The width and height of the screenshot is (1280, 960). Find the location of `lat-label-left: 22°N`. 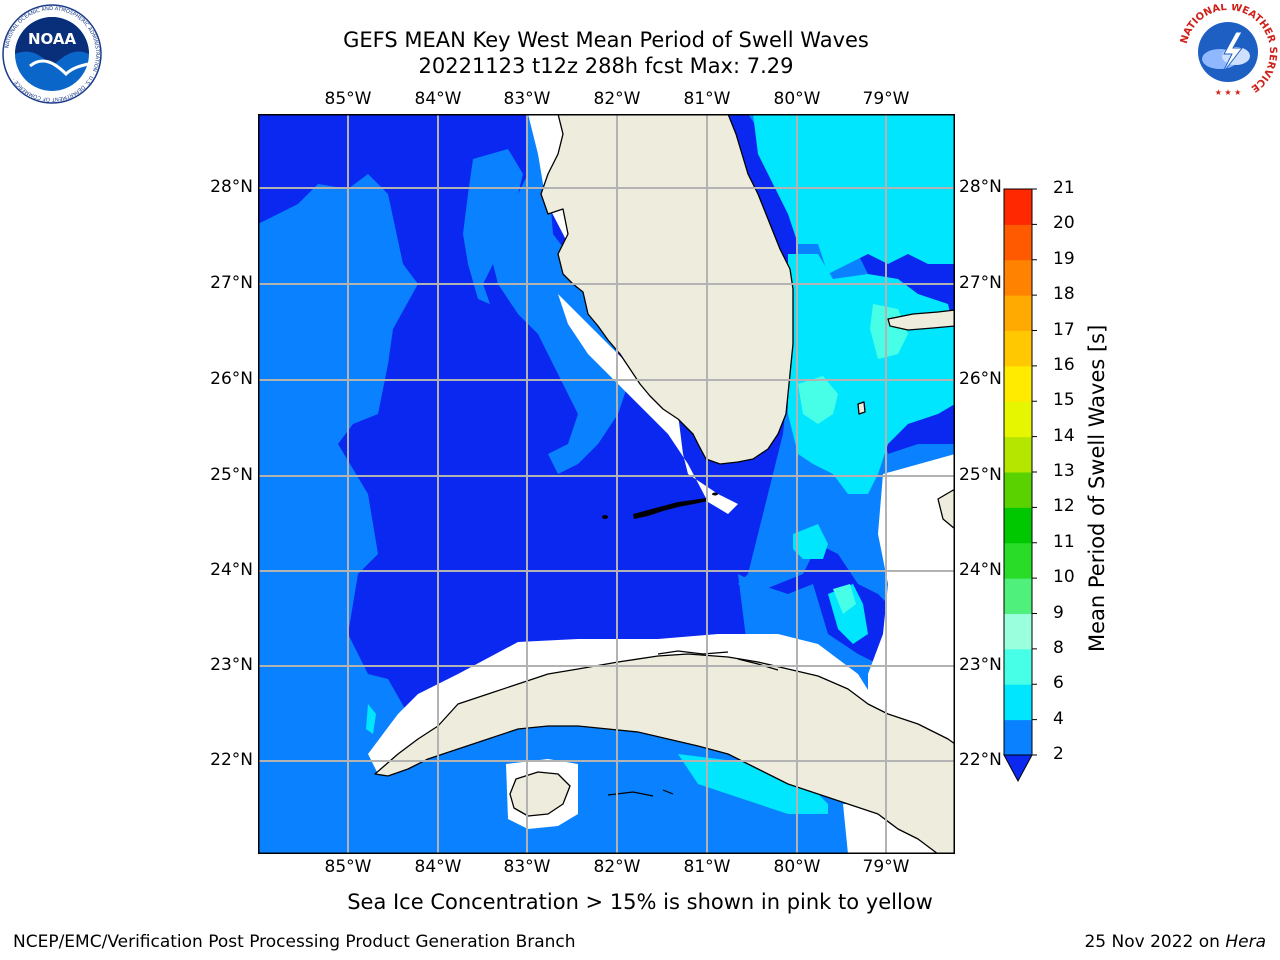

lat-label-left: 22°N is located at coordinates (231, 760).